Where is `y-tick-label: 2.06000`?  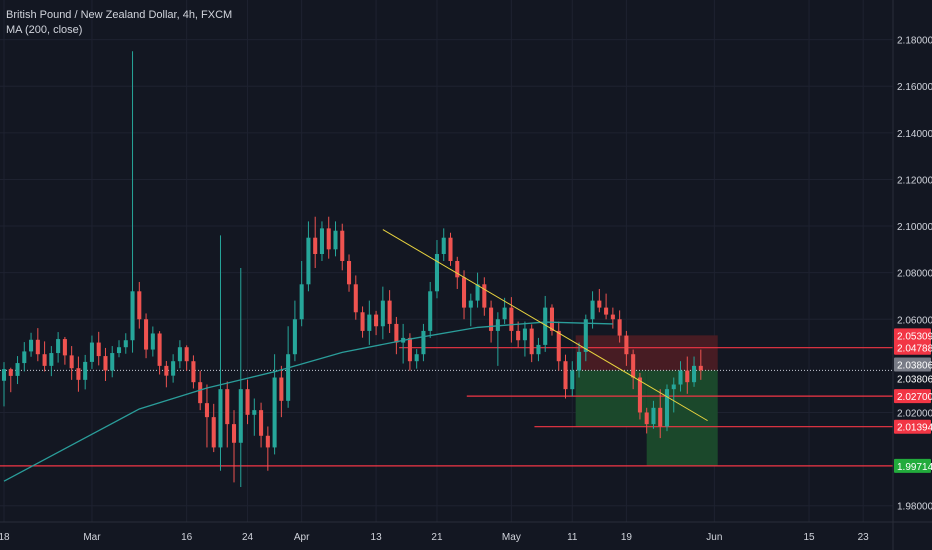
y-tick-label: 2.06000 is located at coordinates (914, 320).